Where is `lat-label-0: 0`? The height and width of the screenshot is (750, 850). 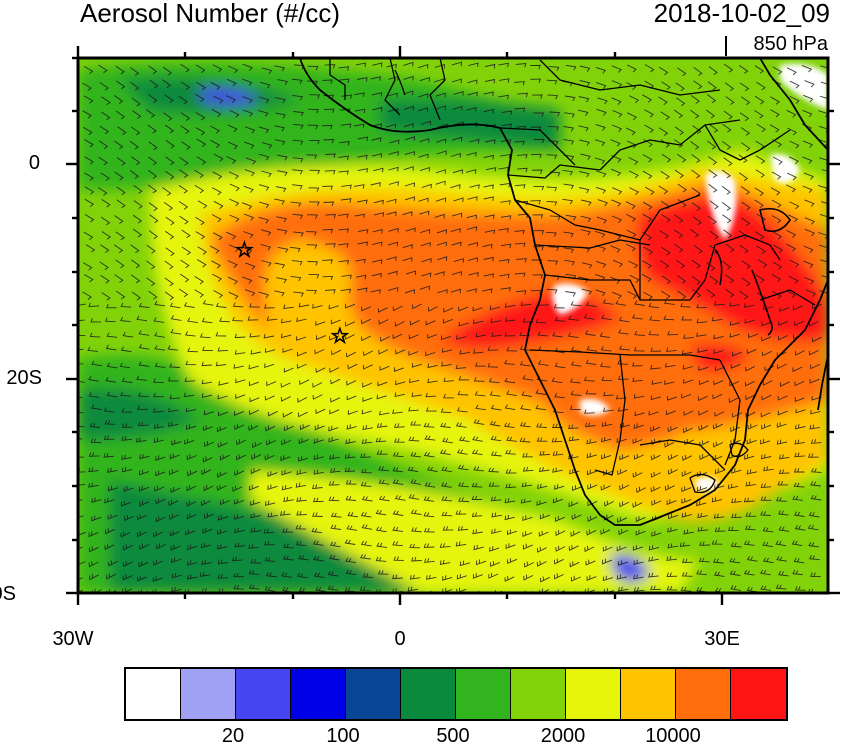
lat-label-0: 0 is located at coordinates (34, 163).